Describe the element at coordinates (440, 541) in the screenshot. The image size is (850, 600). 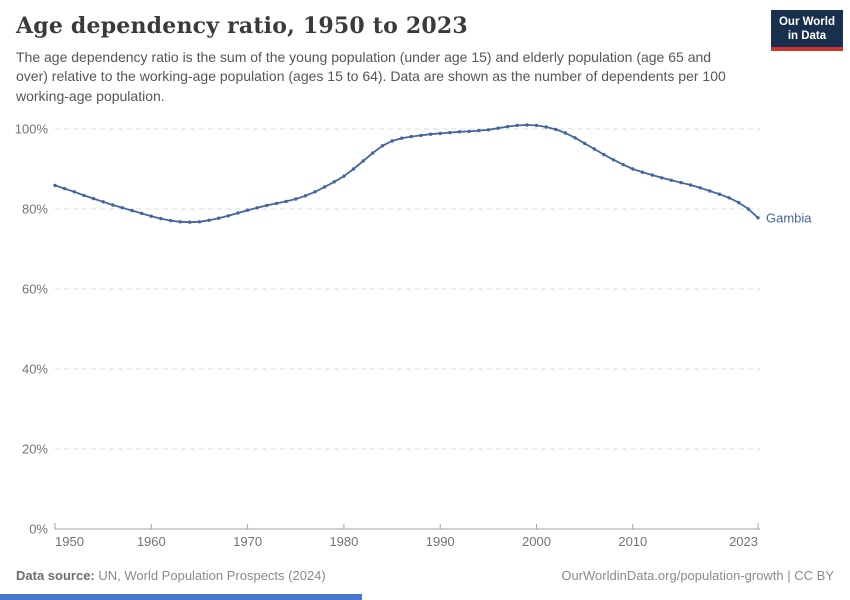
I see `x-tick-label: 1990` at that location.